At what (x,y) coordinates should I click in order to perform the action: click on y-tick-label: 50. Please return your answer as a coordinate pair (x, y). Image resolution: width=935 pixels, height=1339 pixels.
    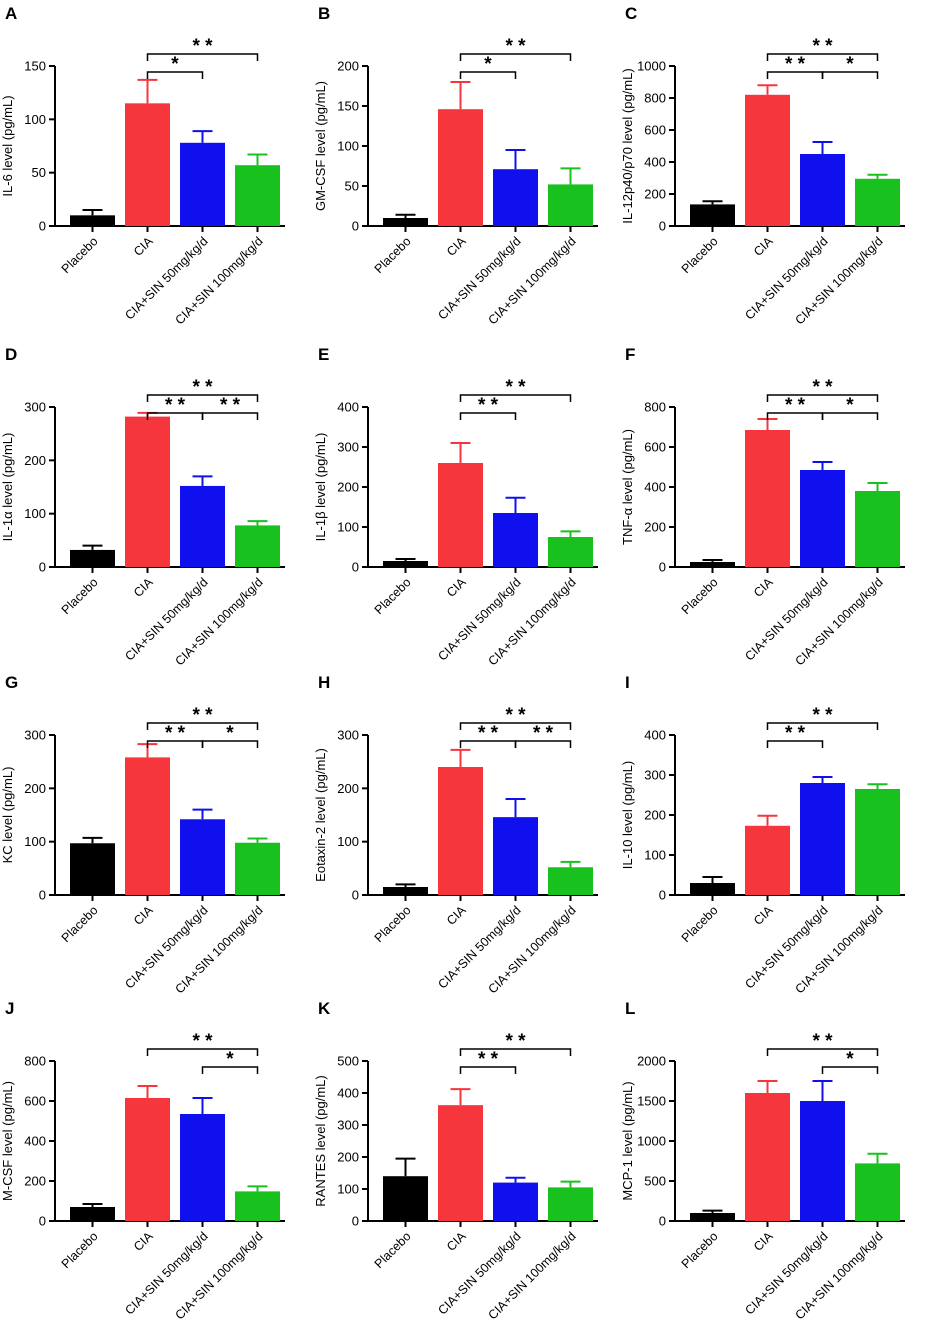
    Looking at the image, I should click on (352, 186).